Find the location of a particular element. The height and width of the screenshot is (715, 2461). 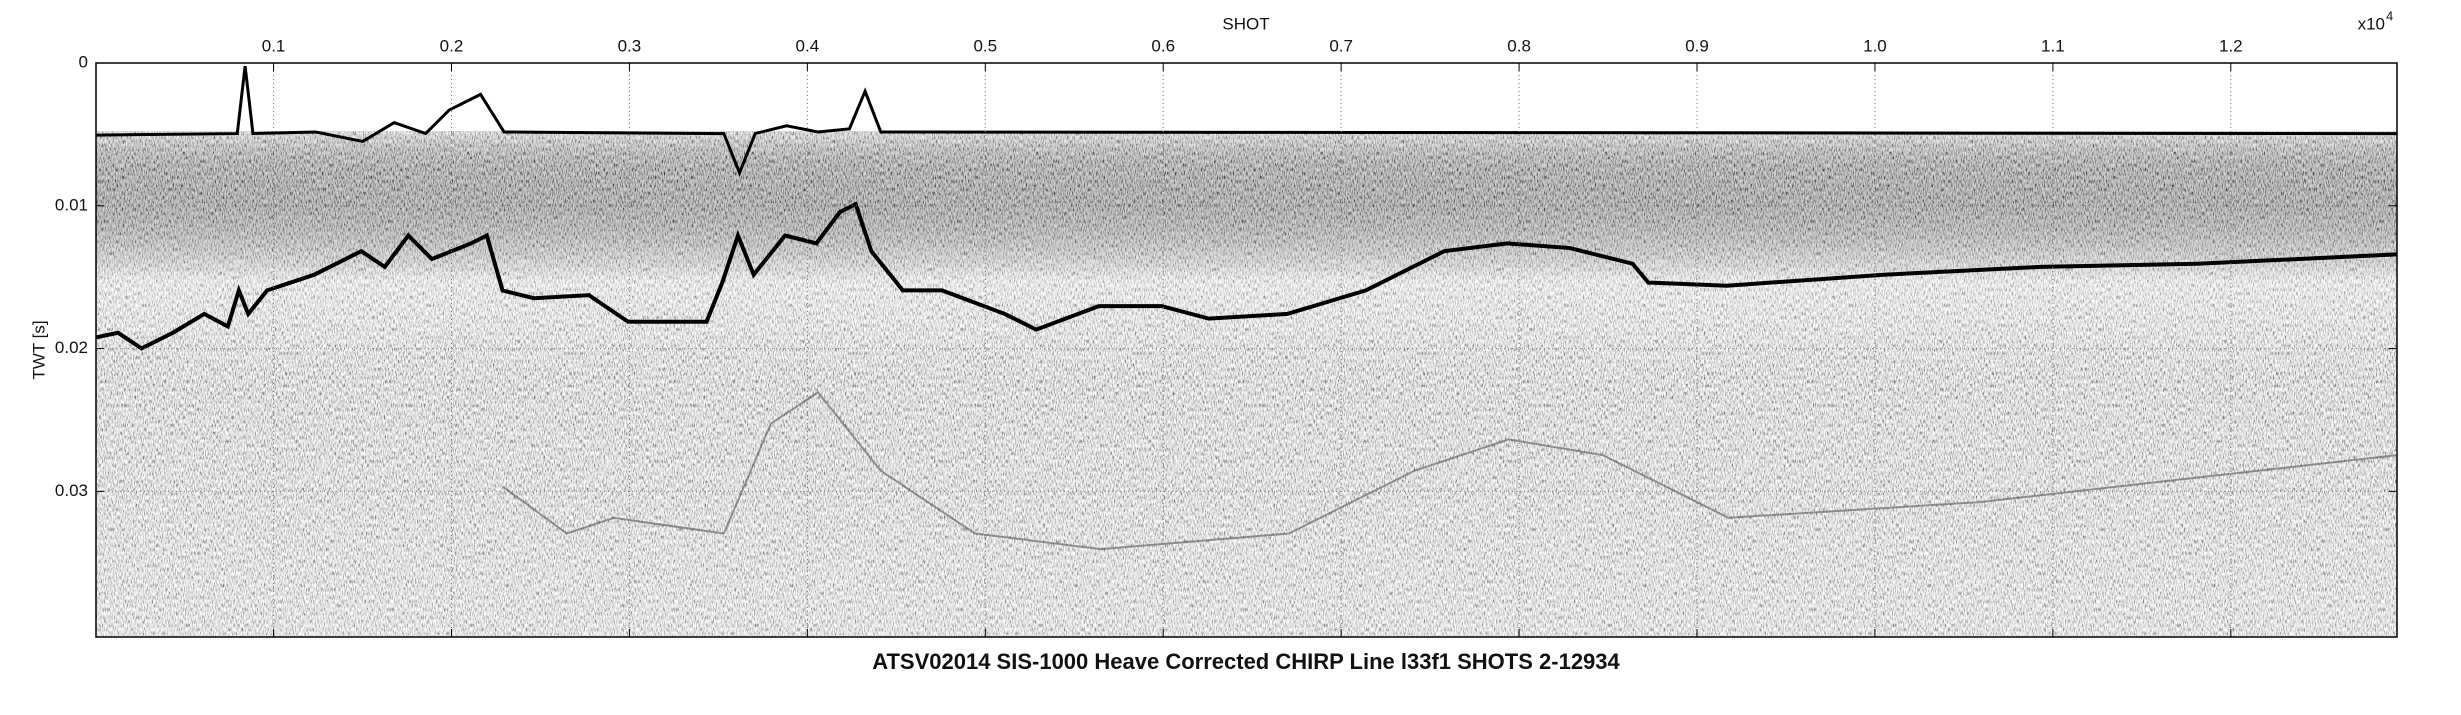

water-column is located at coordinates (1246, 97).